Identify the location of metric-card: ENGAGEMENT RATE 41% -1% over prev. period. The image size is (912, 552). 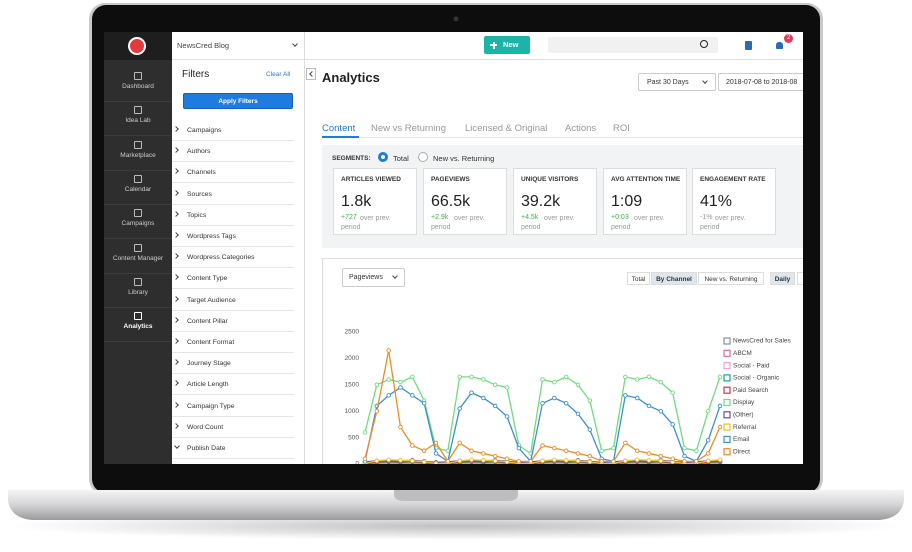
(734, 201).